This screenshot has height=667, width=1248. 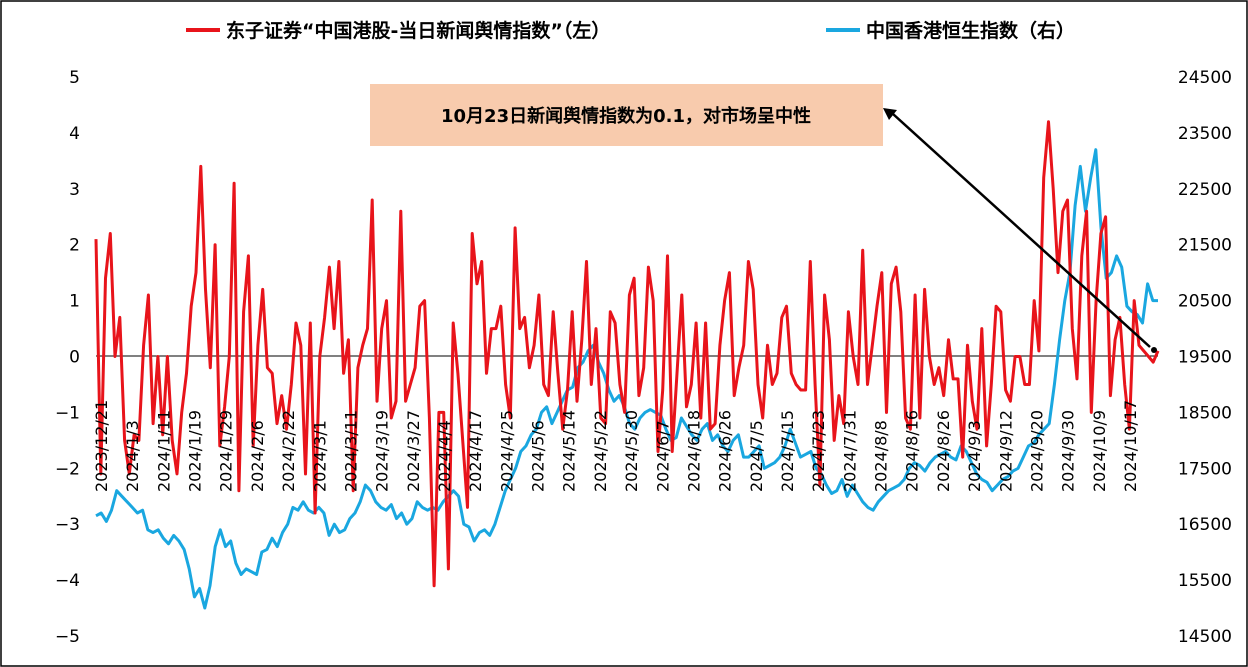 I want to click on x-tick-label: 2024/7/15, so click(x=787, y=451).